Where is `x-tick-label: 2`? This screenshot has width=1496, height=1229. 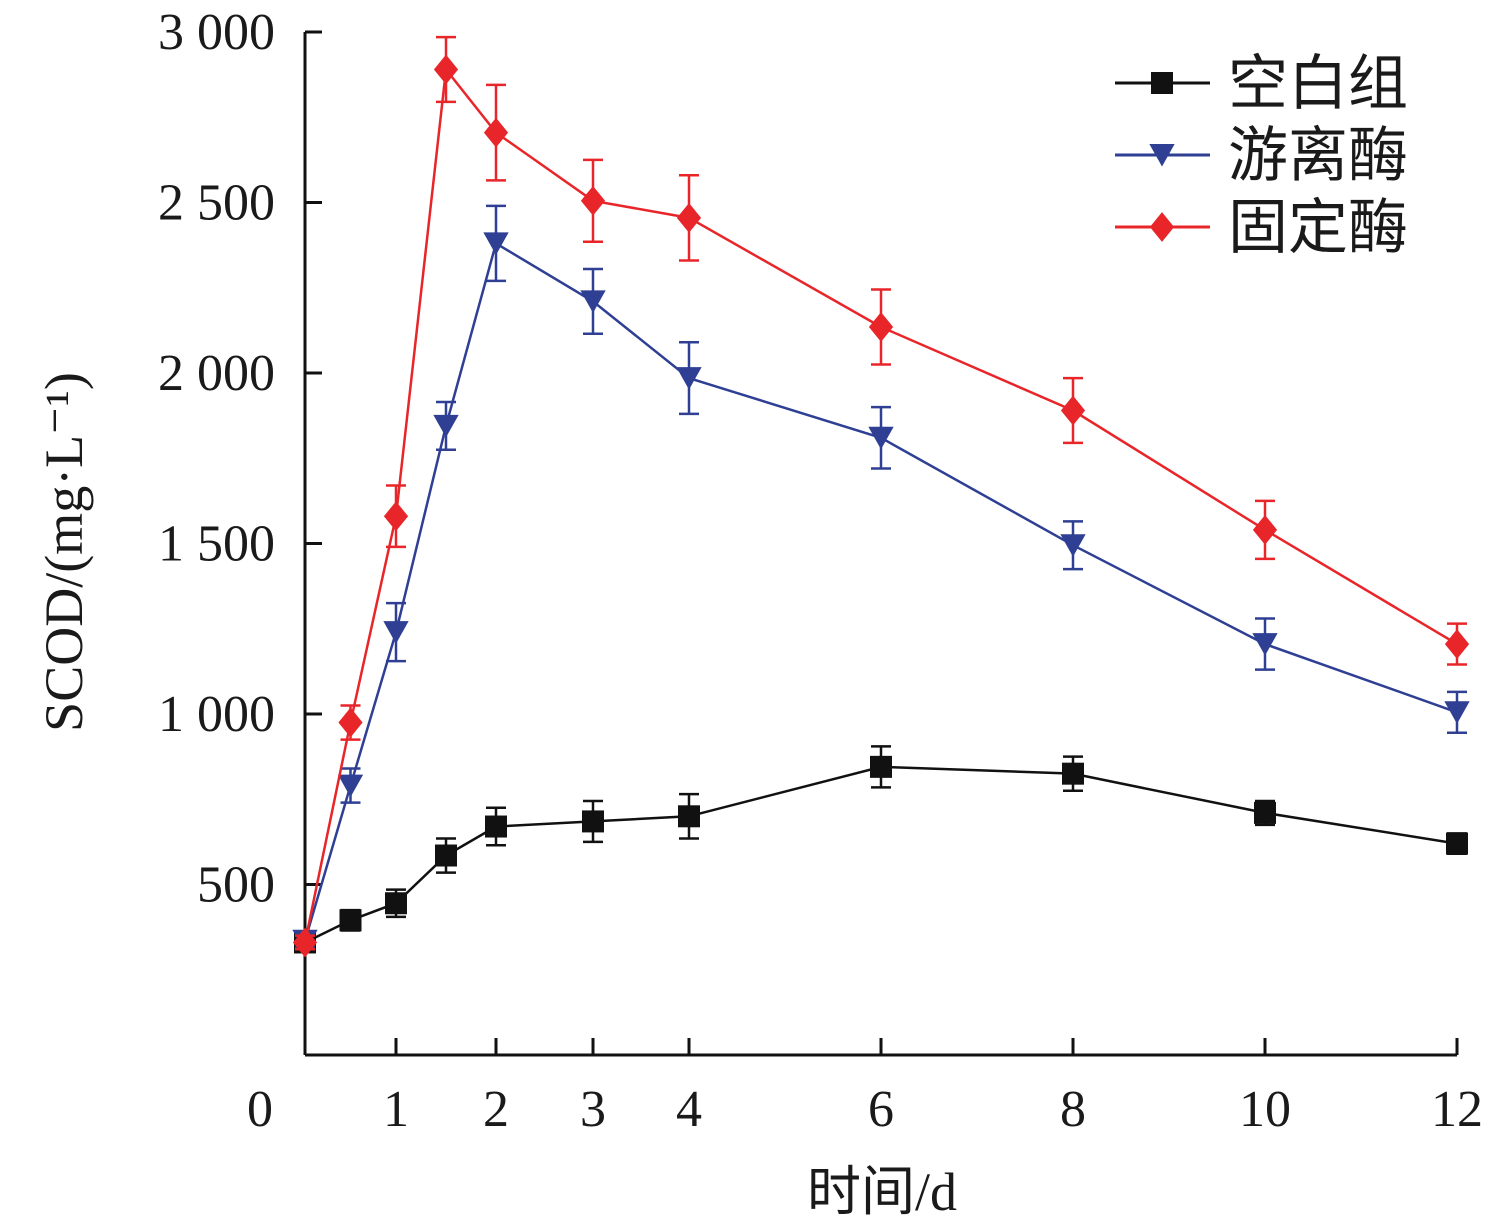
x-tick-label: 2 is located at coordinates (496, 1109).